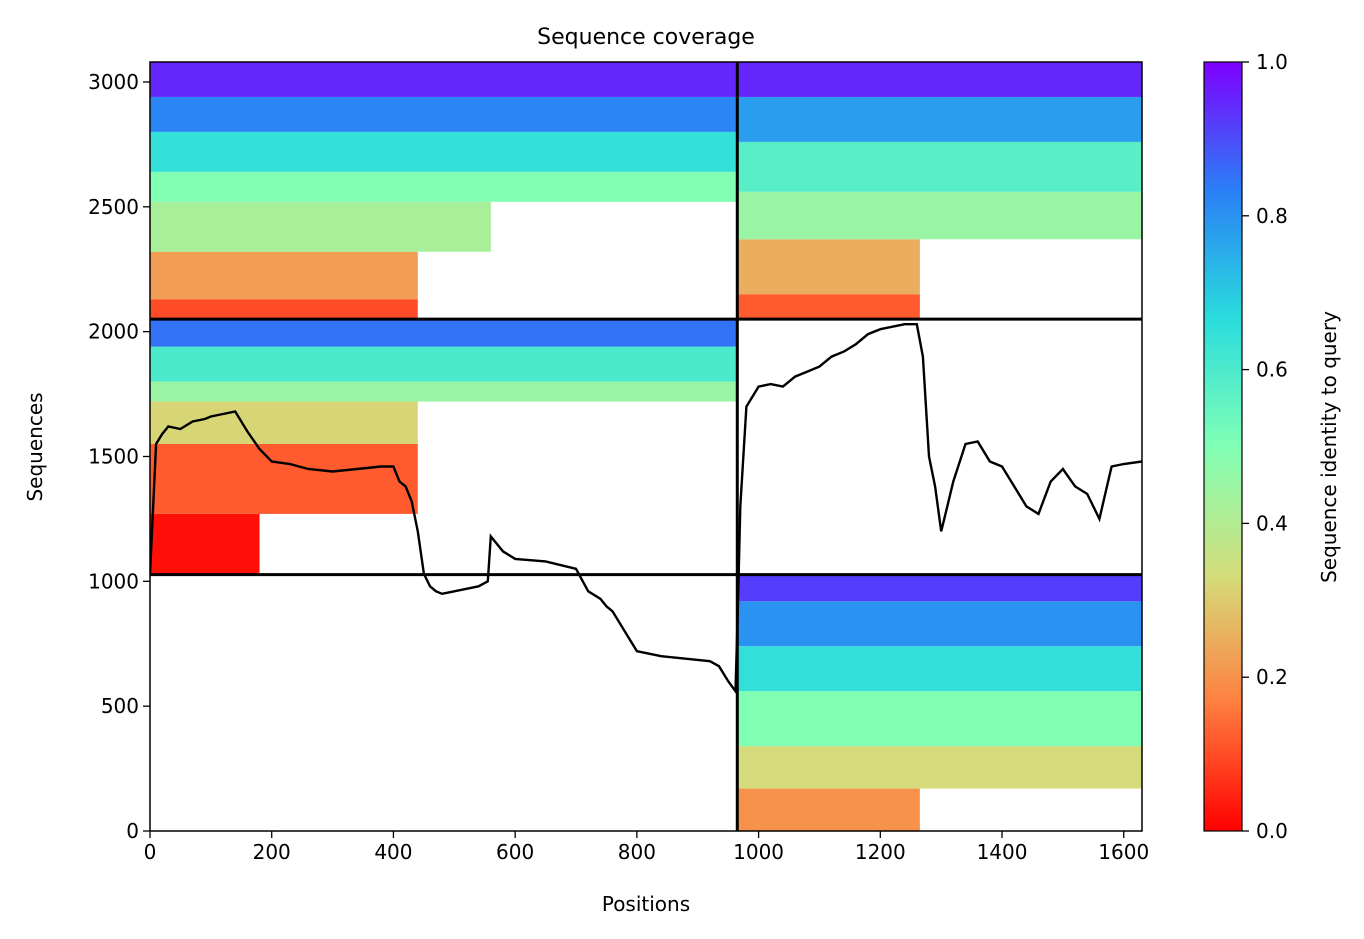 Image resolution: width=1364 pixels, height=939 pixels. I want to click on x-axis: 0 200 400 600 800 1000 1200 1400 1600, so click(646, 847).